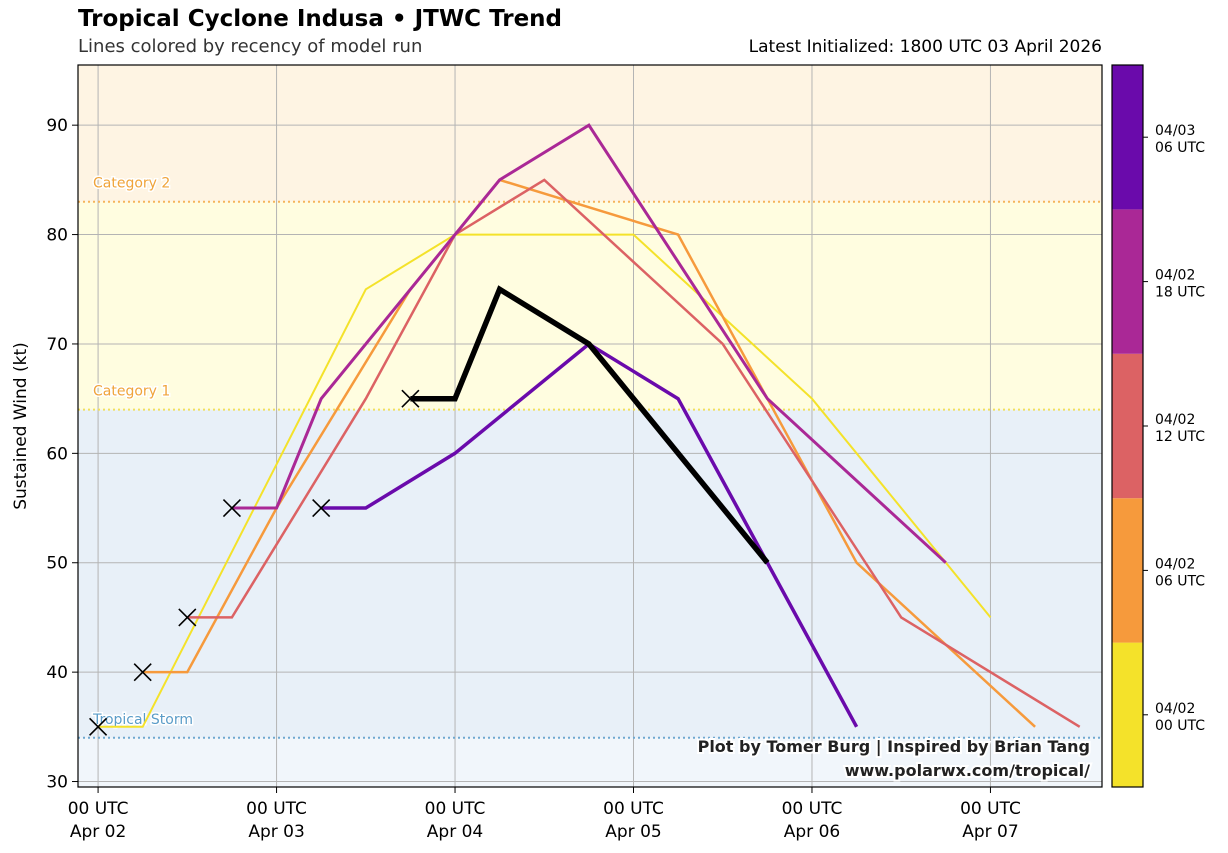  Describe the element at coordinates (131, 392) in the screenshot. I see `threshold-label-1: Category 1` at that location.